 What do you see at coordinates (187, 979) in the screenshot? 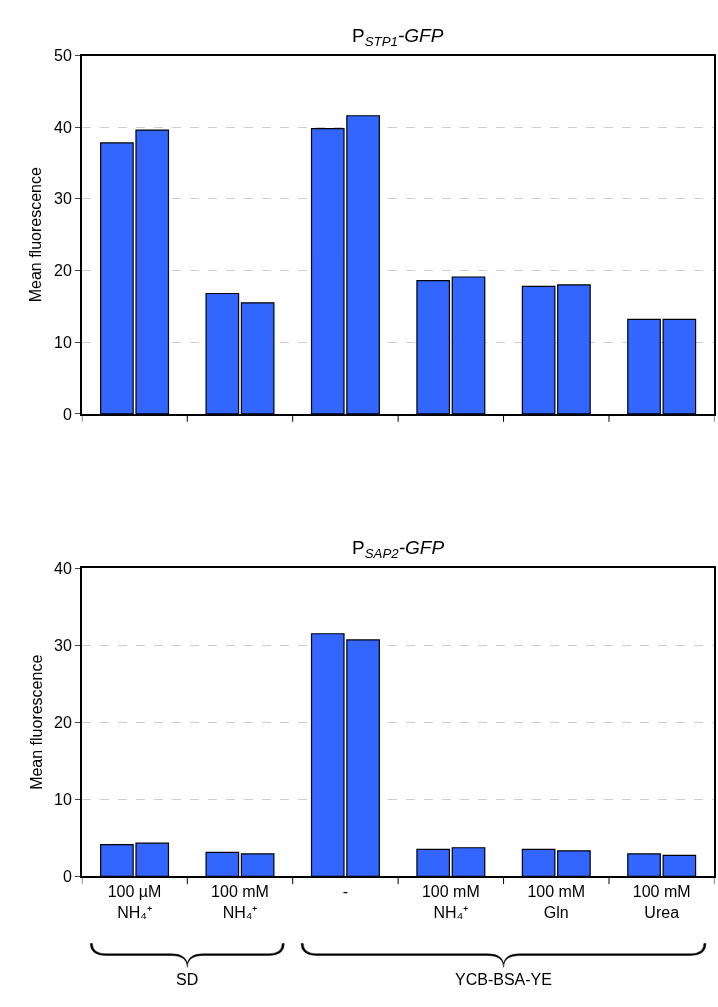
I see `text: SD` at bounding box center [187, 979].